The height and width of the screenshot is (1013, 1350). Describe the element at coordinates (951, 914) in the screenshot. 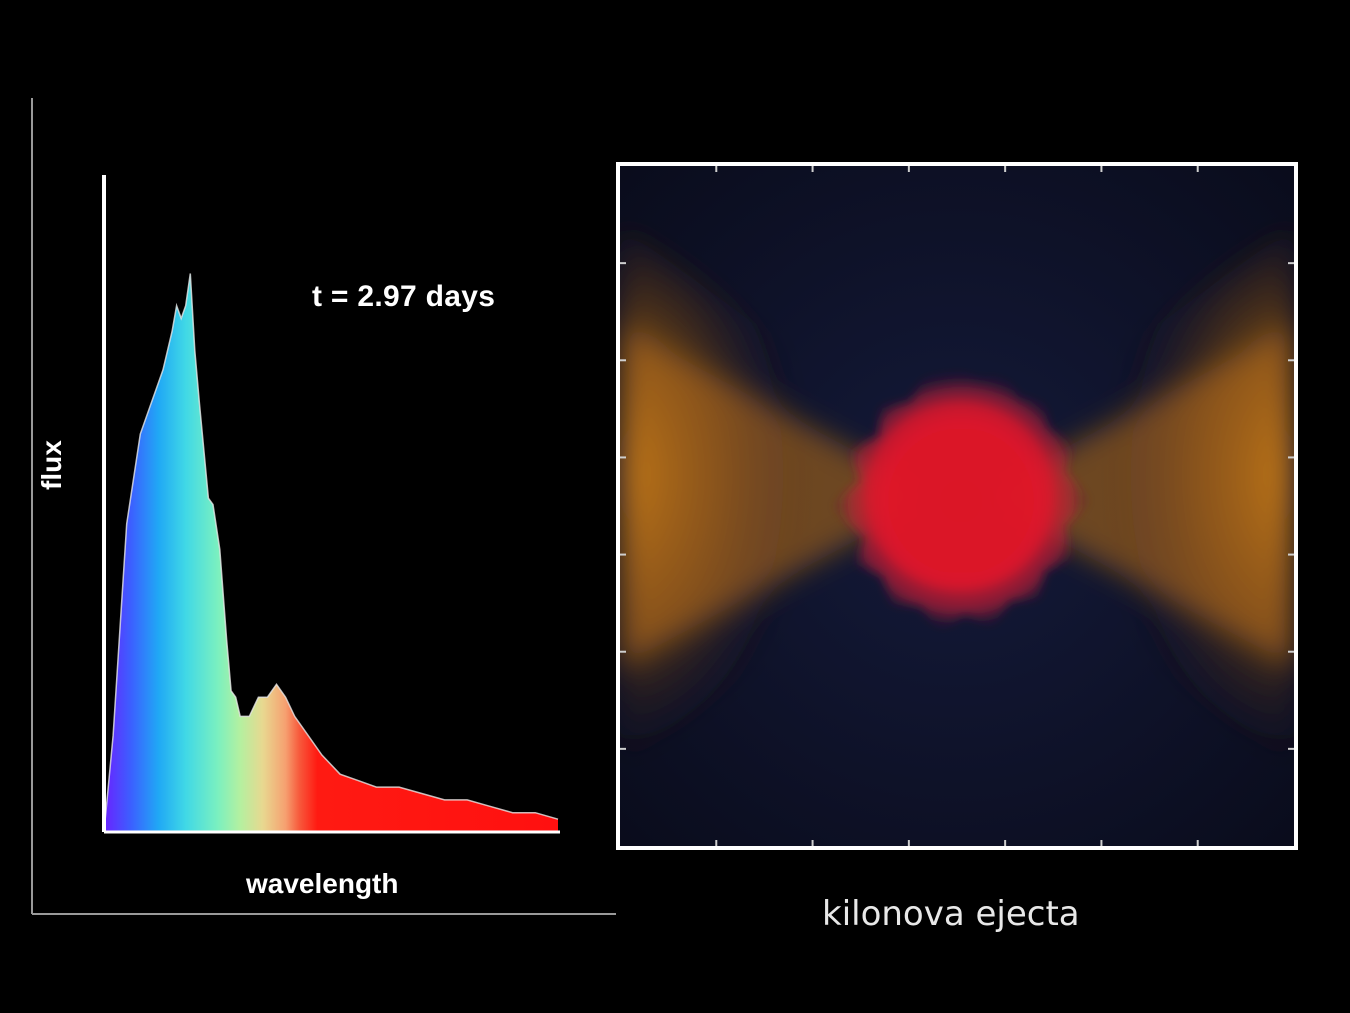

I see `ejecta-caption: kilonova ejecta` at that location.